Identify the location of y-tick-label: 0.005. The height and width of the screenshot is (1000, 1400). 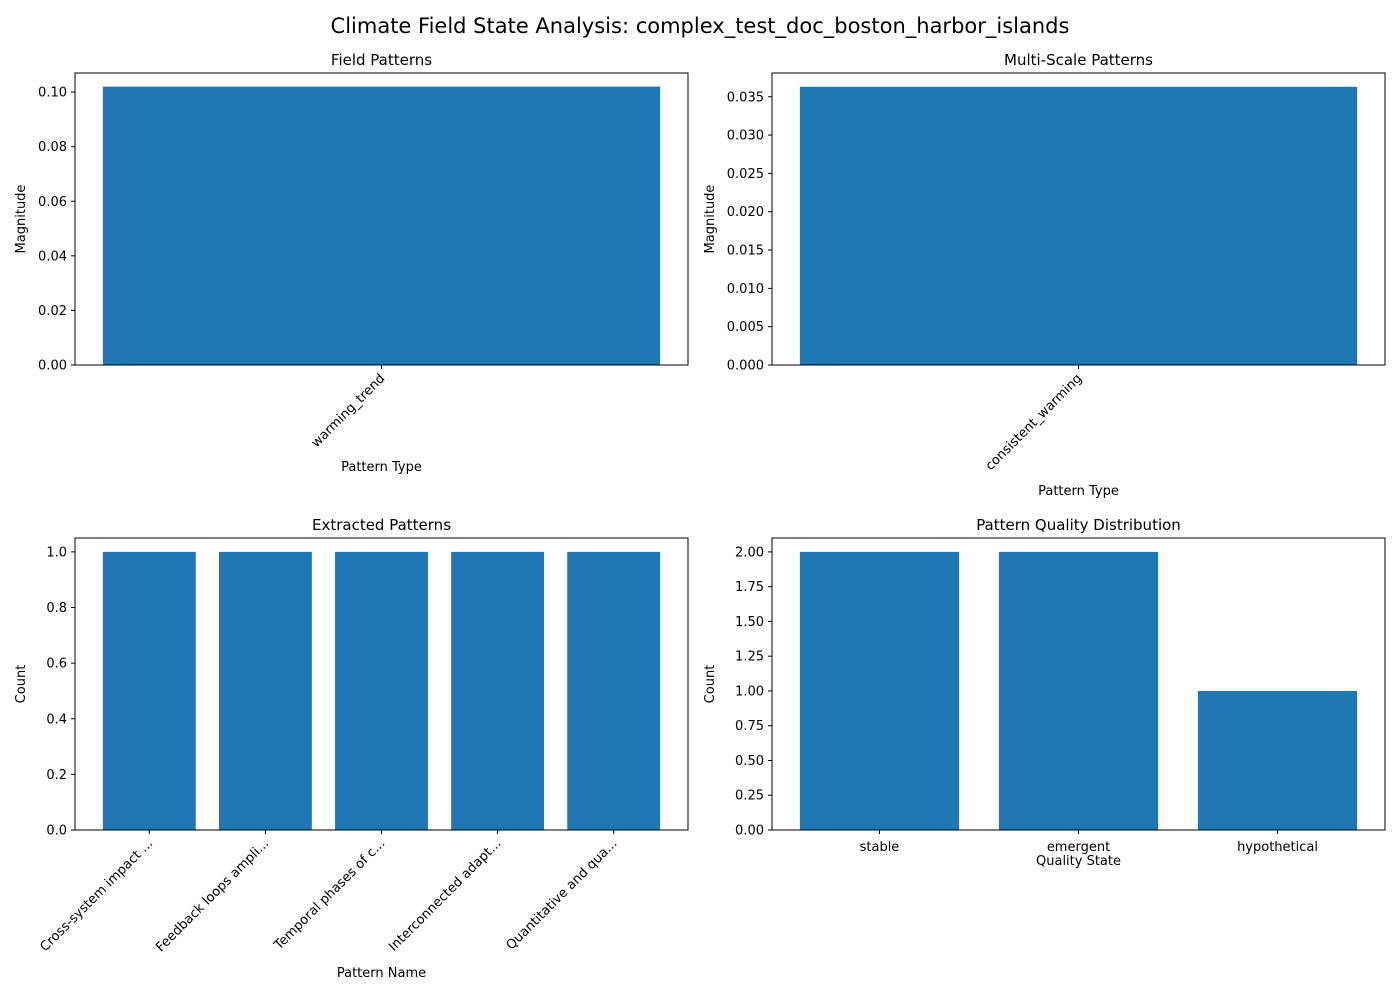
(745, 327).